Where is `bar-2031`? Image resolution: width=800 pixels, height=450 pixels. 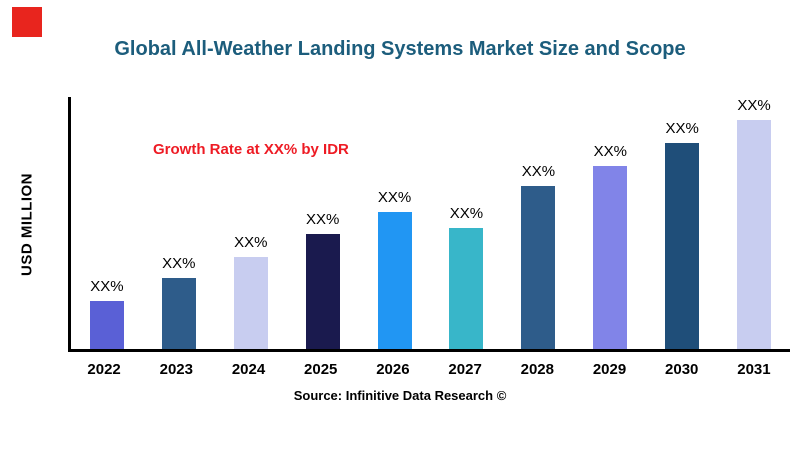 bar-2031 is located at coordinates (754, 234).